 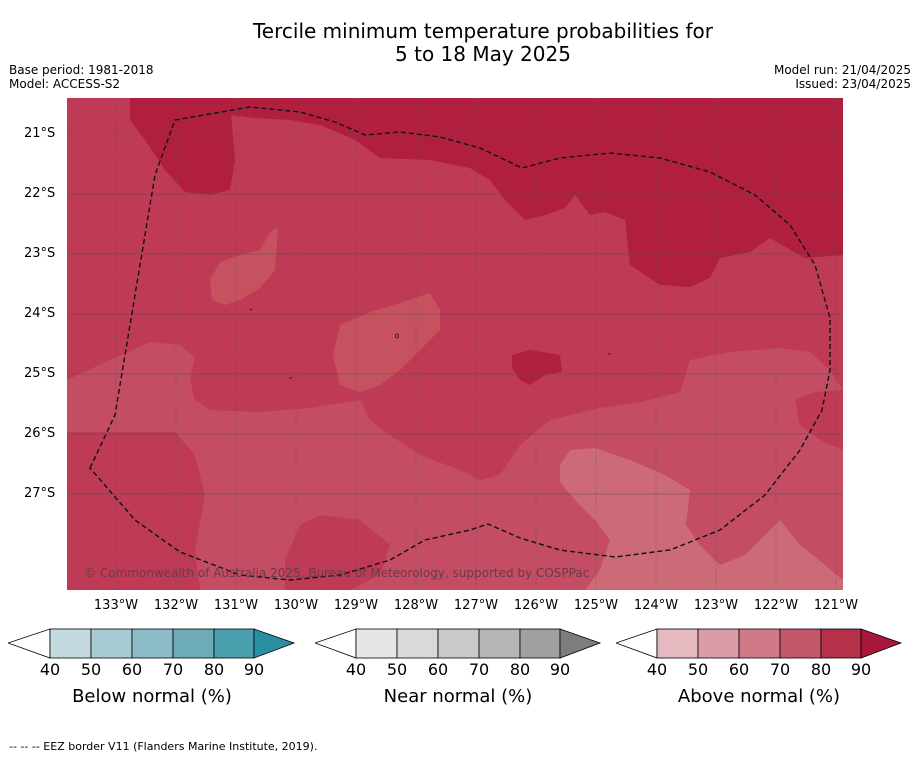 What do you see at coordinates (116, 605) in the screenshot?
I see `lon-label: 133°W` at bounding box center [116, 605].